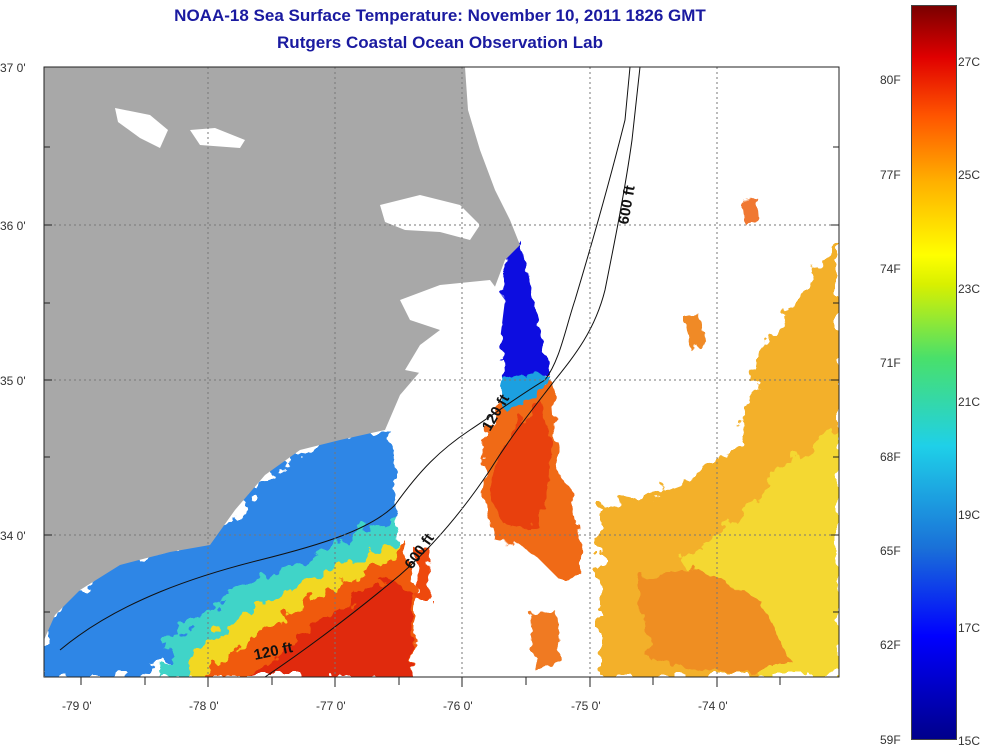 This screenshot has height=754, width=992. What do you see at coordinates (969, 628) in the screenshot?
I see `colorbar-c-17: 17C` at bounding box center [969, 628].